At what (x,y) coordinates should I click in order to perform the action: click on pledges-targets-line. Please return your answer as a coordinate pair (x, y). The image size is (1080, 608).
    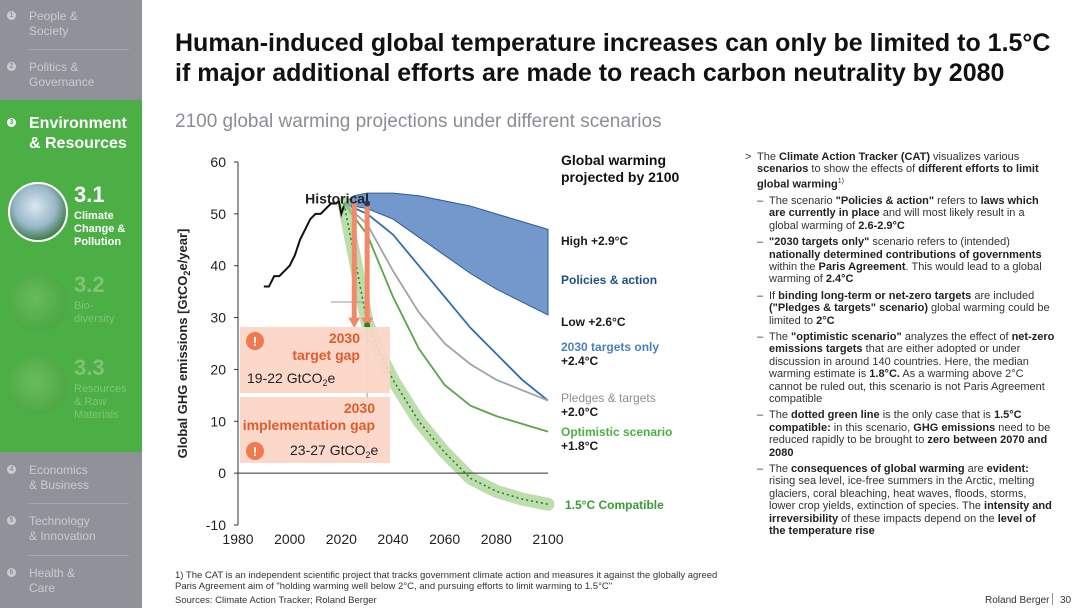
    Looking at the image, I should click on (446, 302).